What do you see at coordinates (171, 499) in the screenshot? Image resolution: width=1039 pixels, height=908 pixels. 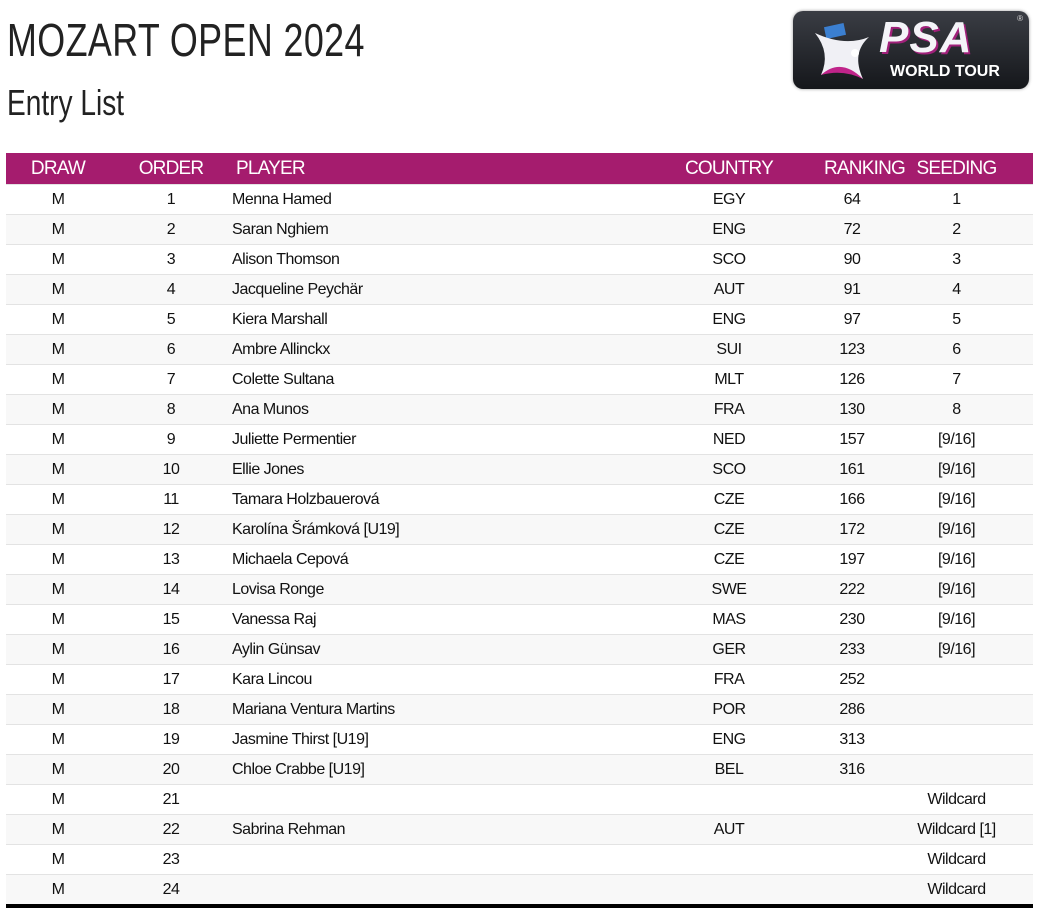 I see `cell-order: 11` at bounding box center [171, 499].